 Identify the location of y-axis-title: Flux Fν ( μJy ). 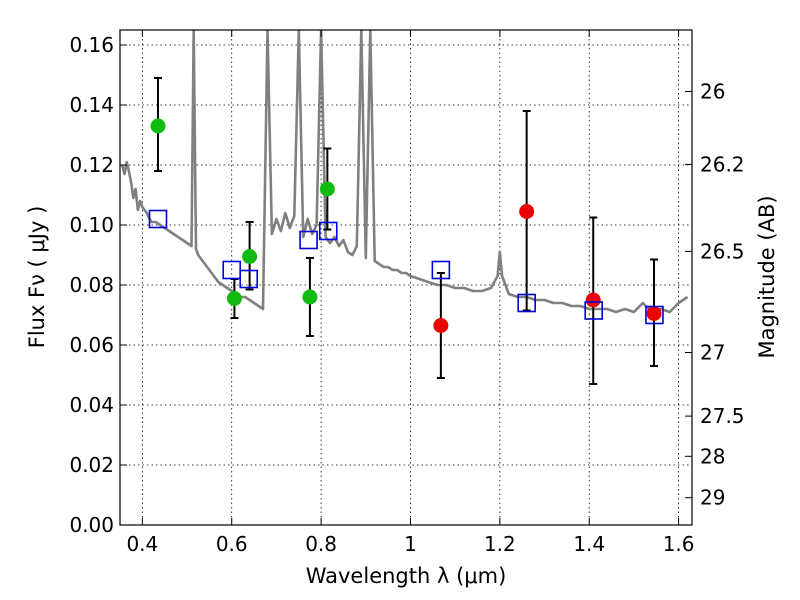
(37, 277).